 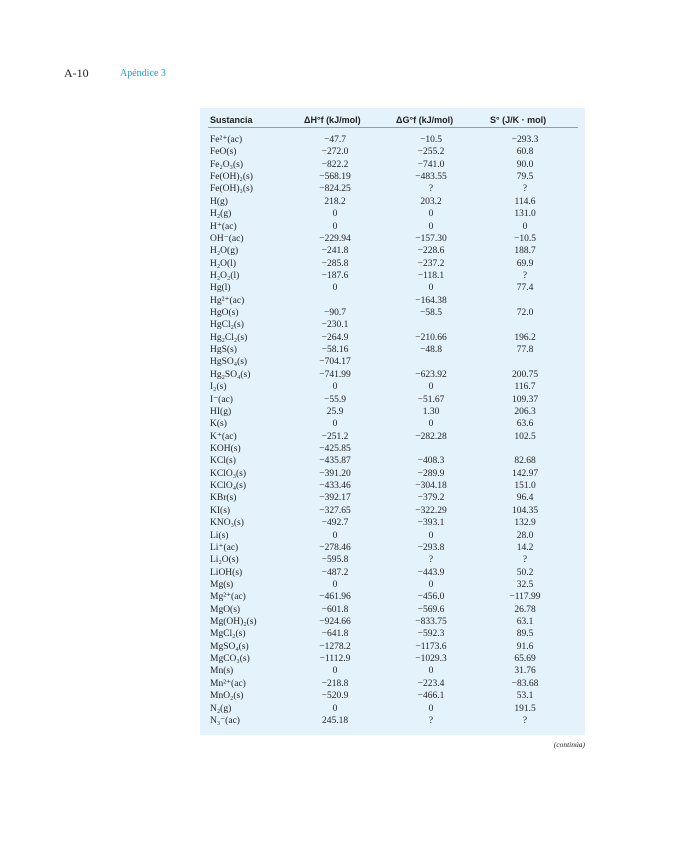 What do you see at coordinates (335, 238) in the screenshot?
I see `cell-enthalpy: −229.94` at bounding box center [335, 238].